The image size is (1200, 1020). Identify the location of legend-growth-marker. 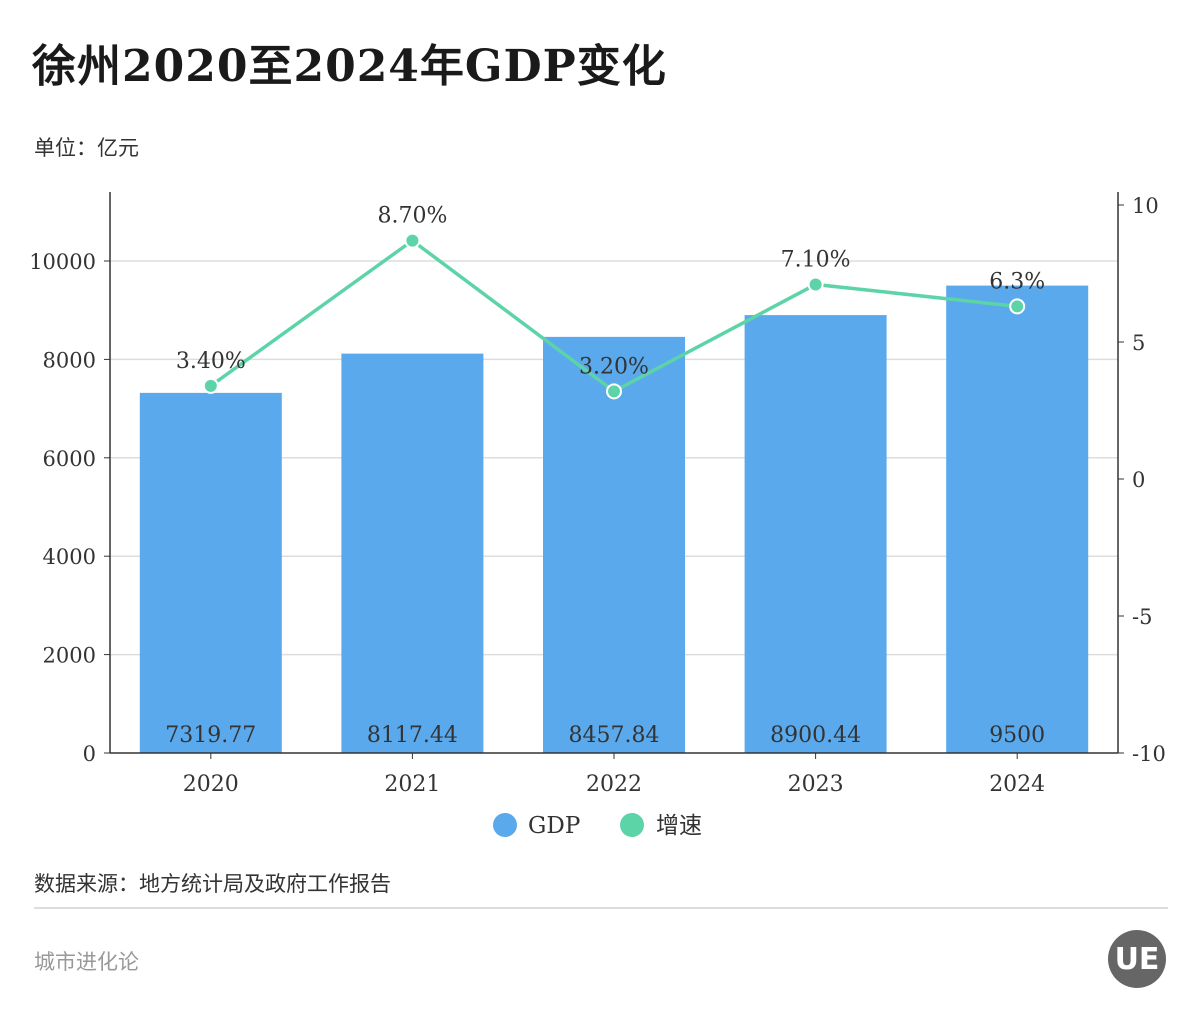
(632, 825).